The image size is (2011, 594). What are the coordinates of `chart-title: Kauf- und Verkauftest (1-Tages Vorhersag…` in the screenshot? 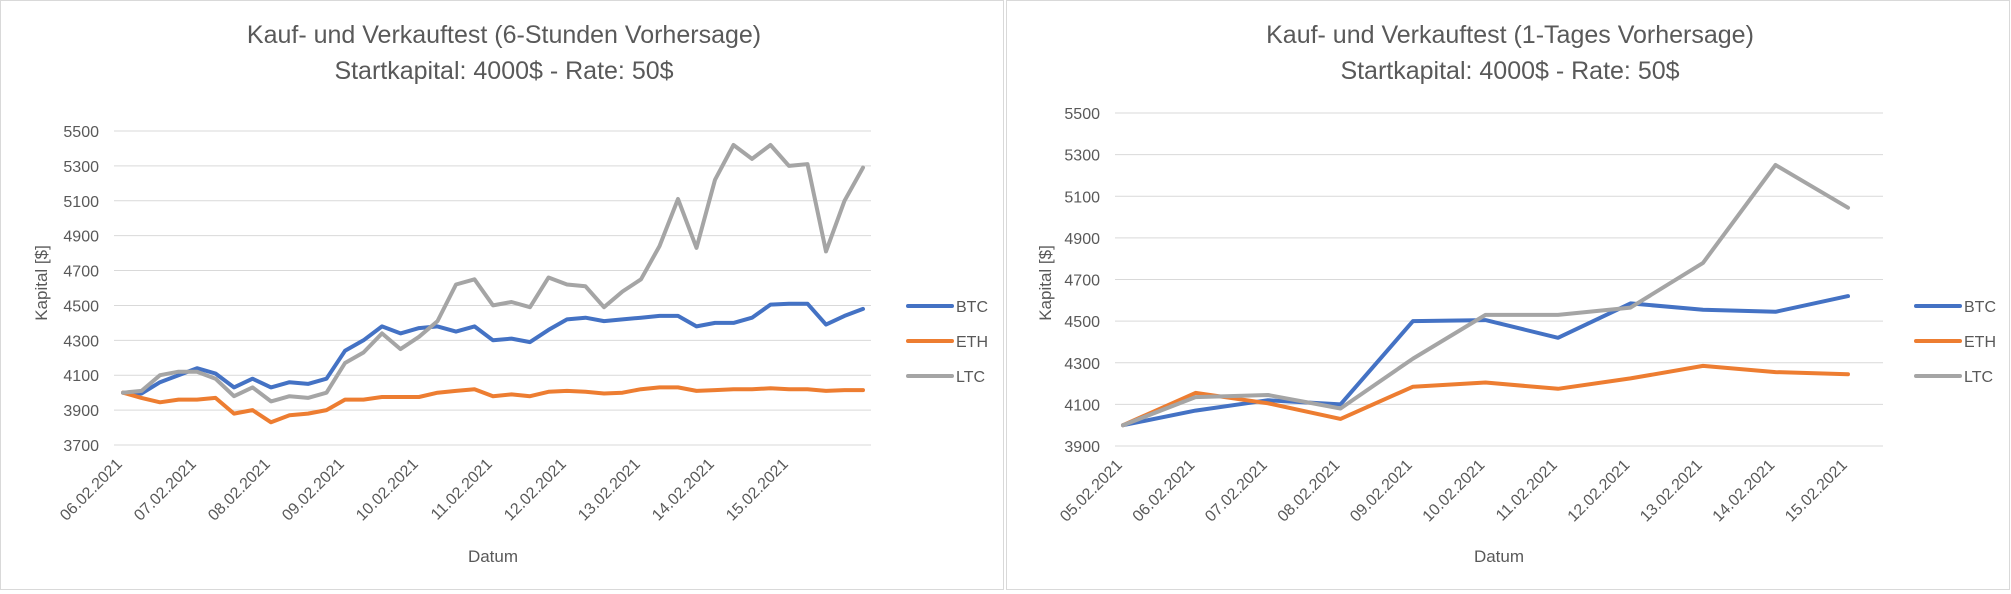 It's located at (1510, 35).